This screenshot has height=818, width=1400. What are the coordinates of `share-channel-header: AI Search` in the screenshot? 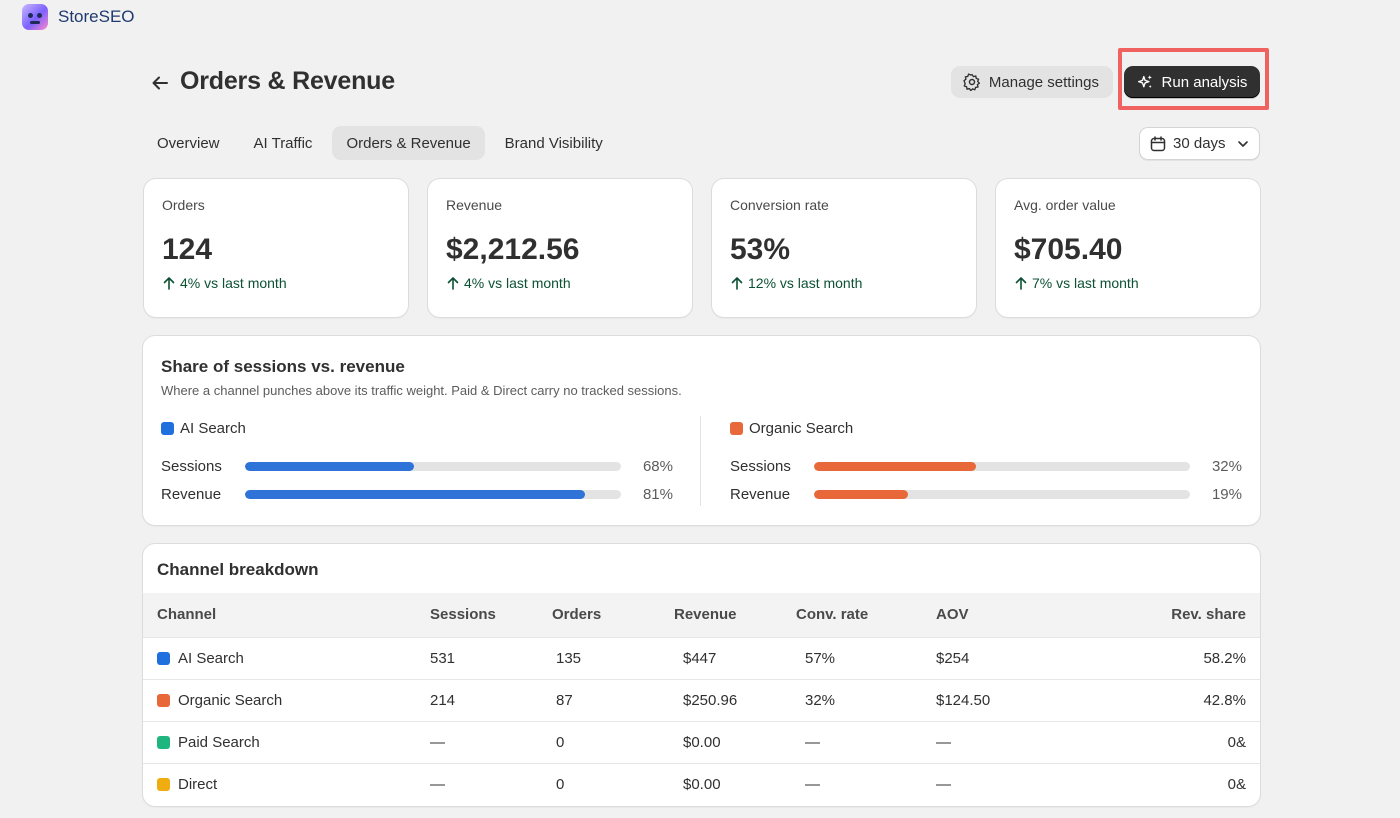 It's located at (417, 428).